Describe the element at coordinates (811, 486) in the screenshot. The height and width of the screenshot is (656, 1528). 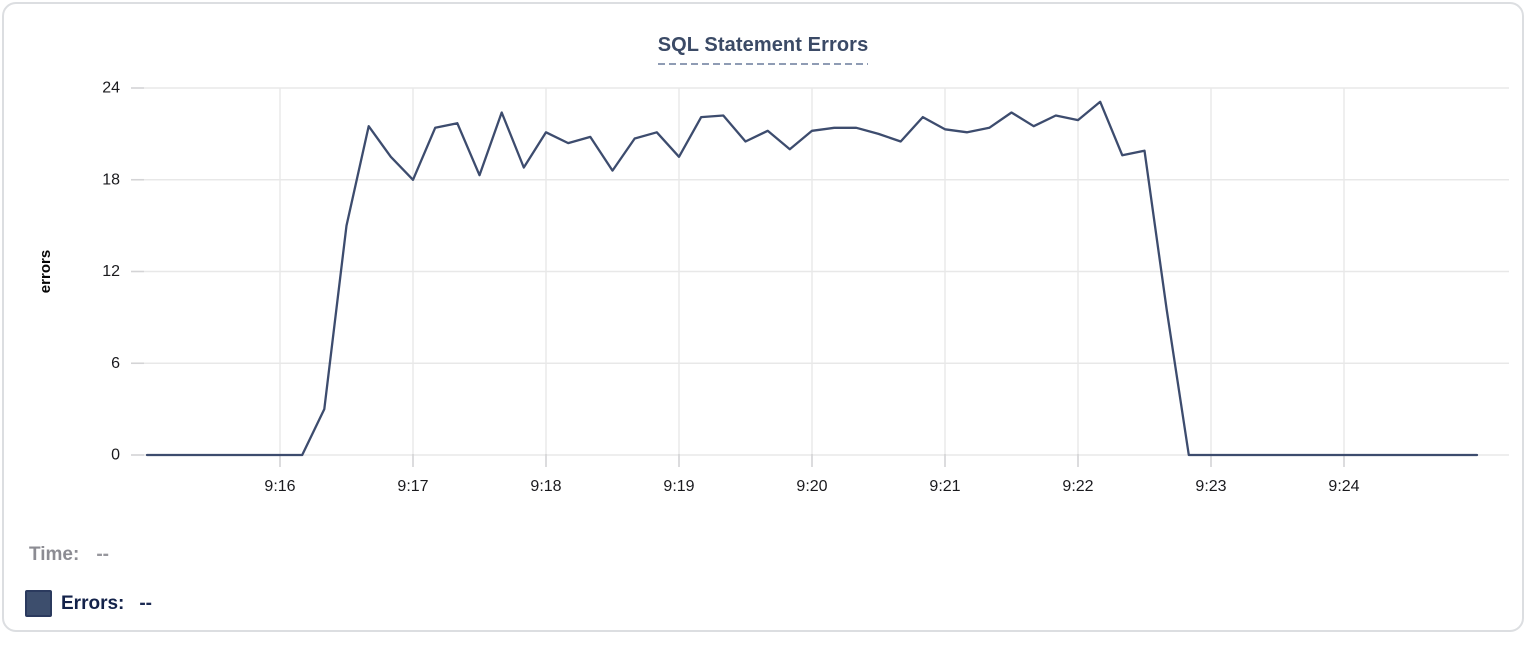
I see `x-tick-label: 9:20` at that location.